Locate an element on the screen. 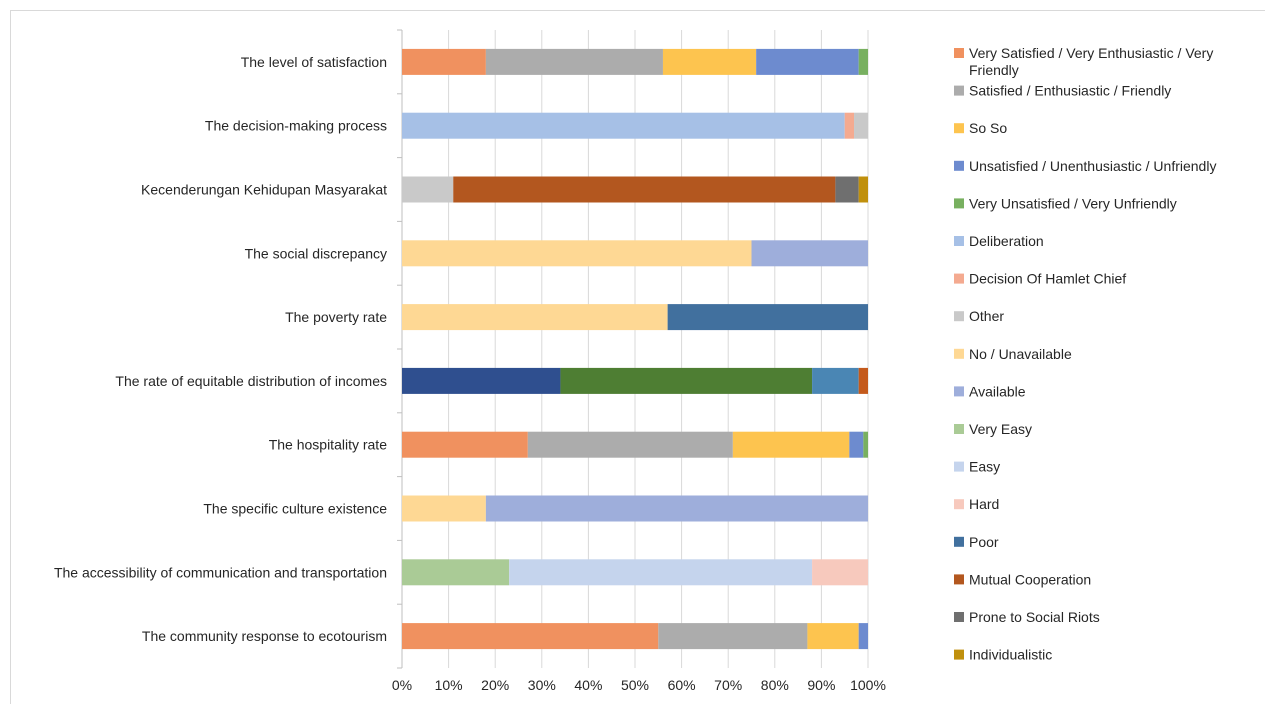  category-label: The hospitality rate is located at coordinates (328, 445).